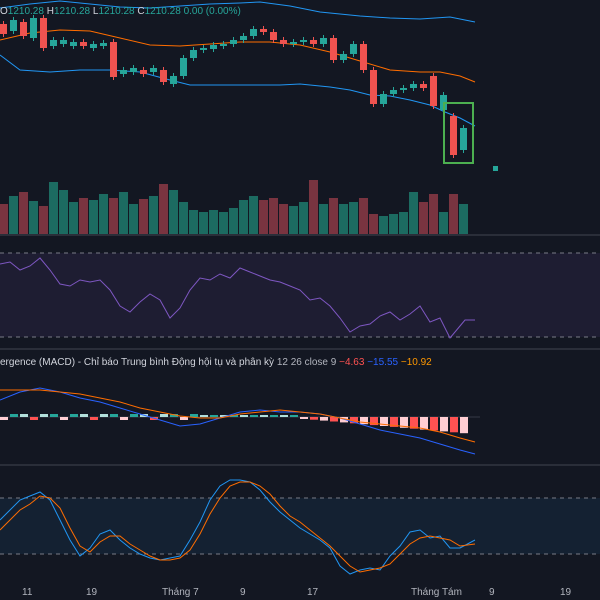 The width and height of the screenshot is (600, 600). I want to click on macd-line-value: −15.55, so click(383, 362).